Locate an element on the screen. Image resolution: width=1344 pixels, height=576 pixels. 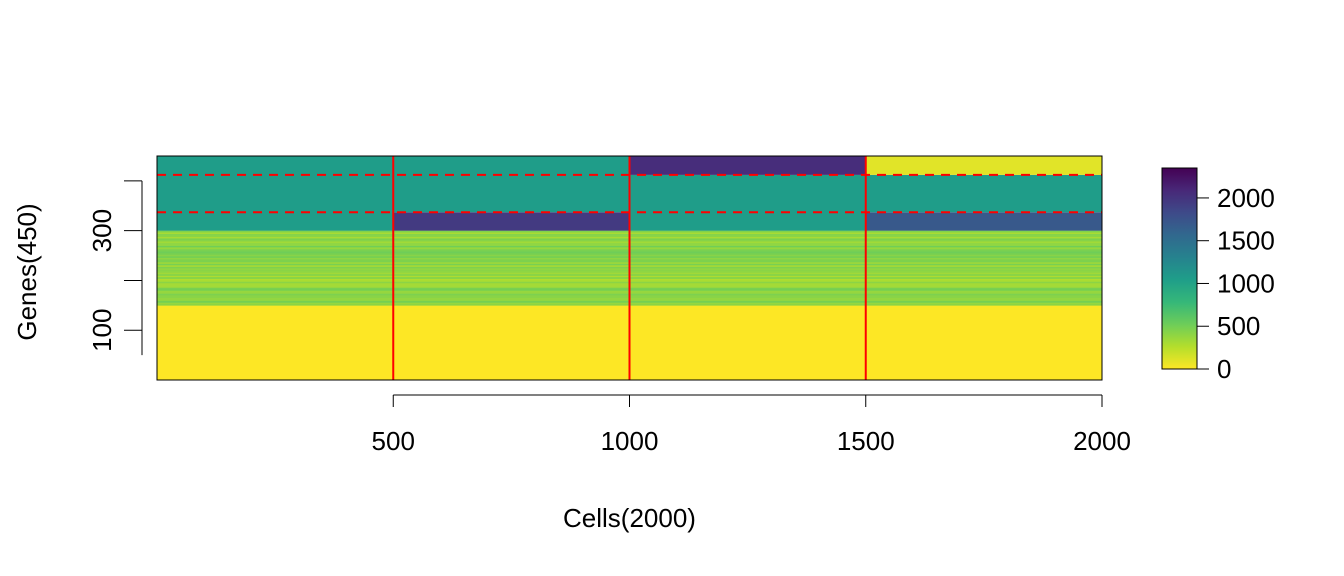
y-tick-label: 300 is located at coordinates (102, 230).